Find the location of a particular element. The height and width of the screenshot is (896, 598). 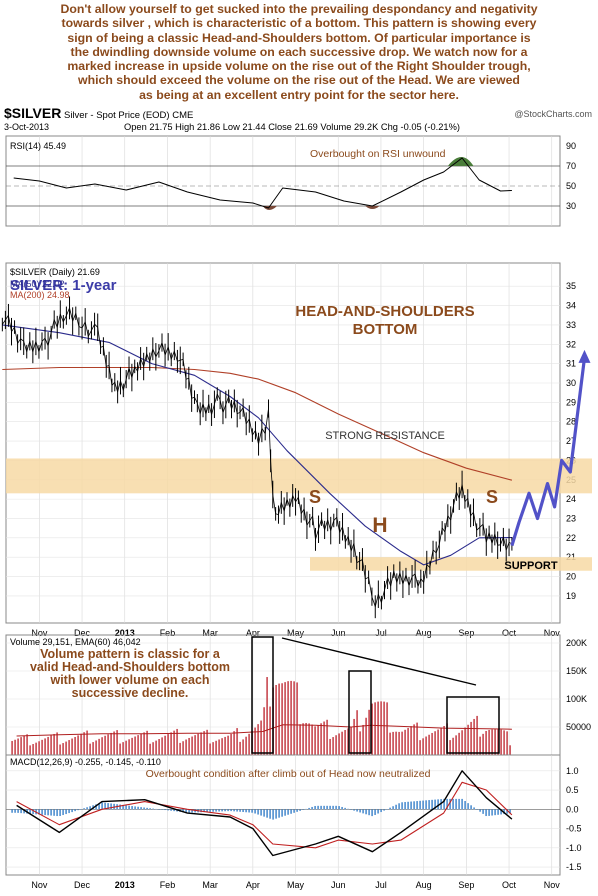

price-tick-label: 20 is located at coordinates (571, 577).